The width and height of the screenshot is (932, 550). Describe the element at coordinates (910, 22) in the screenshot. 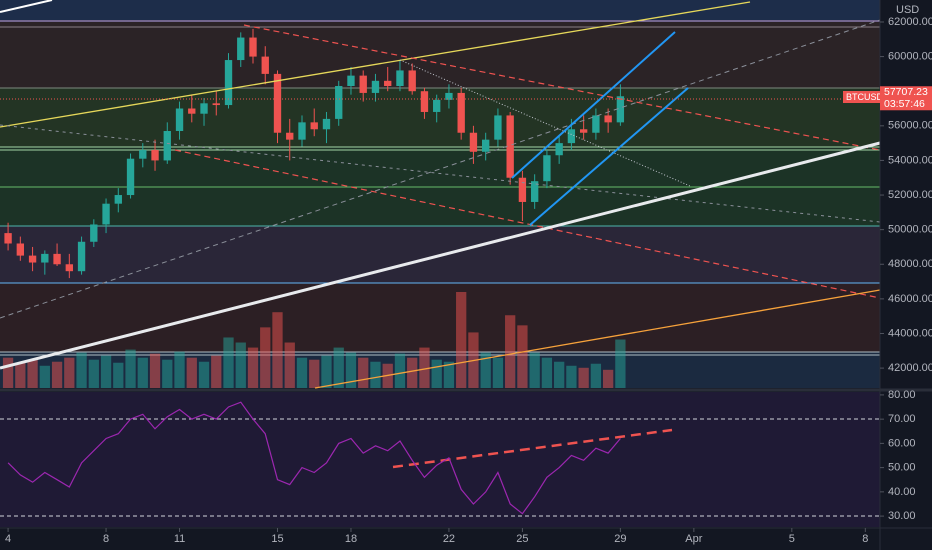

I see `y-tick-label: 62000.00` at that location.